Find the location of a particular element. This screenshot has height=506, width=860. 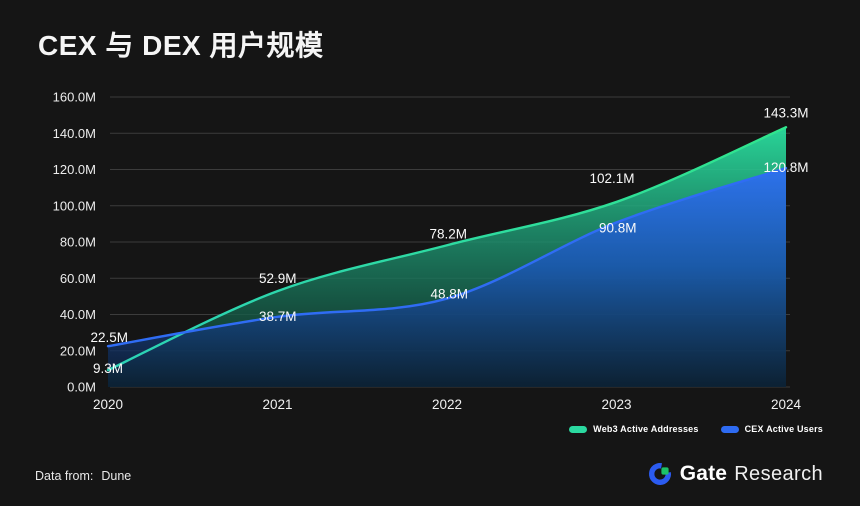

data-label: 90.8M is located at coordinates (618, 227).